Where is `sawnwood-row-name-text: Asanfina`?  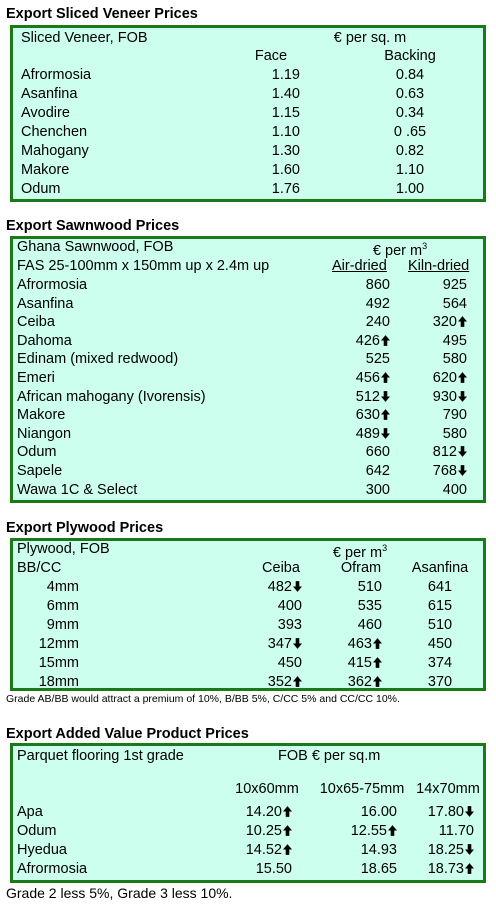 sawnwood-row-name-text: Asanfina is located at coordinates (45, 303).